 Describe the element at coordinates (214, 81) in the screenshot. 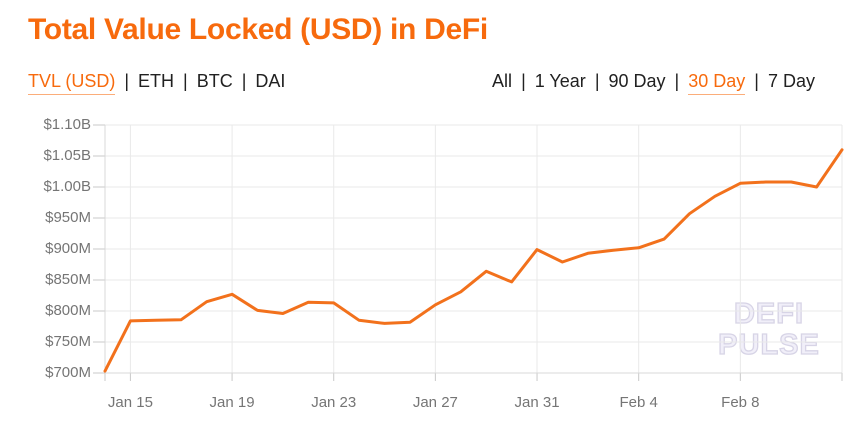

I see `tab-btc: BTC` at that location.